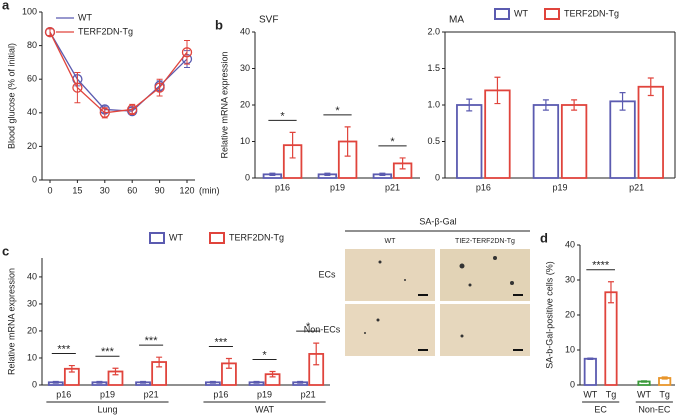 This screenshot has width=684, height=416. What do you see at coordinates (118, 72) in the screenshot?
I see `line` at bounding box center [118, 72].